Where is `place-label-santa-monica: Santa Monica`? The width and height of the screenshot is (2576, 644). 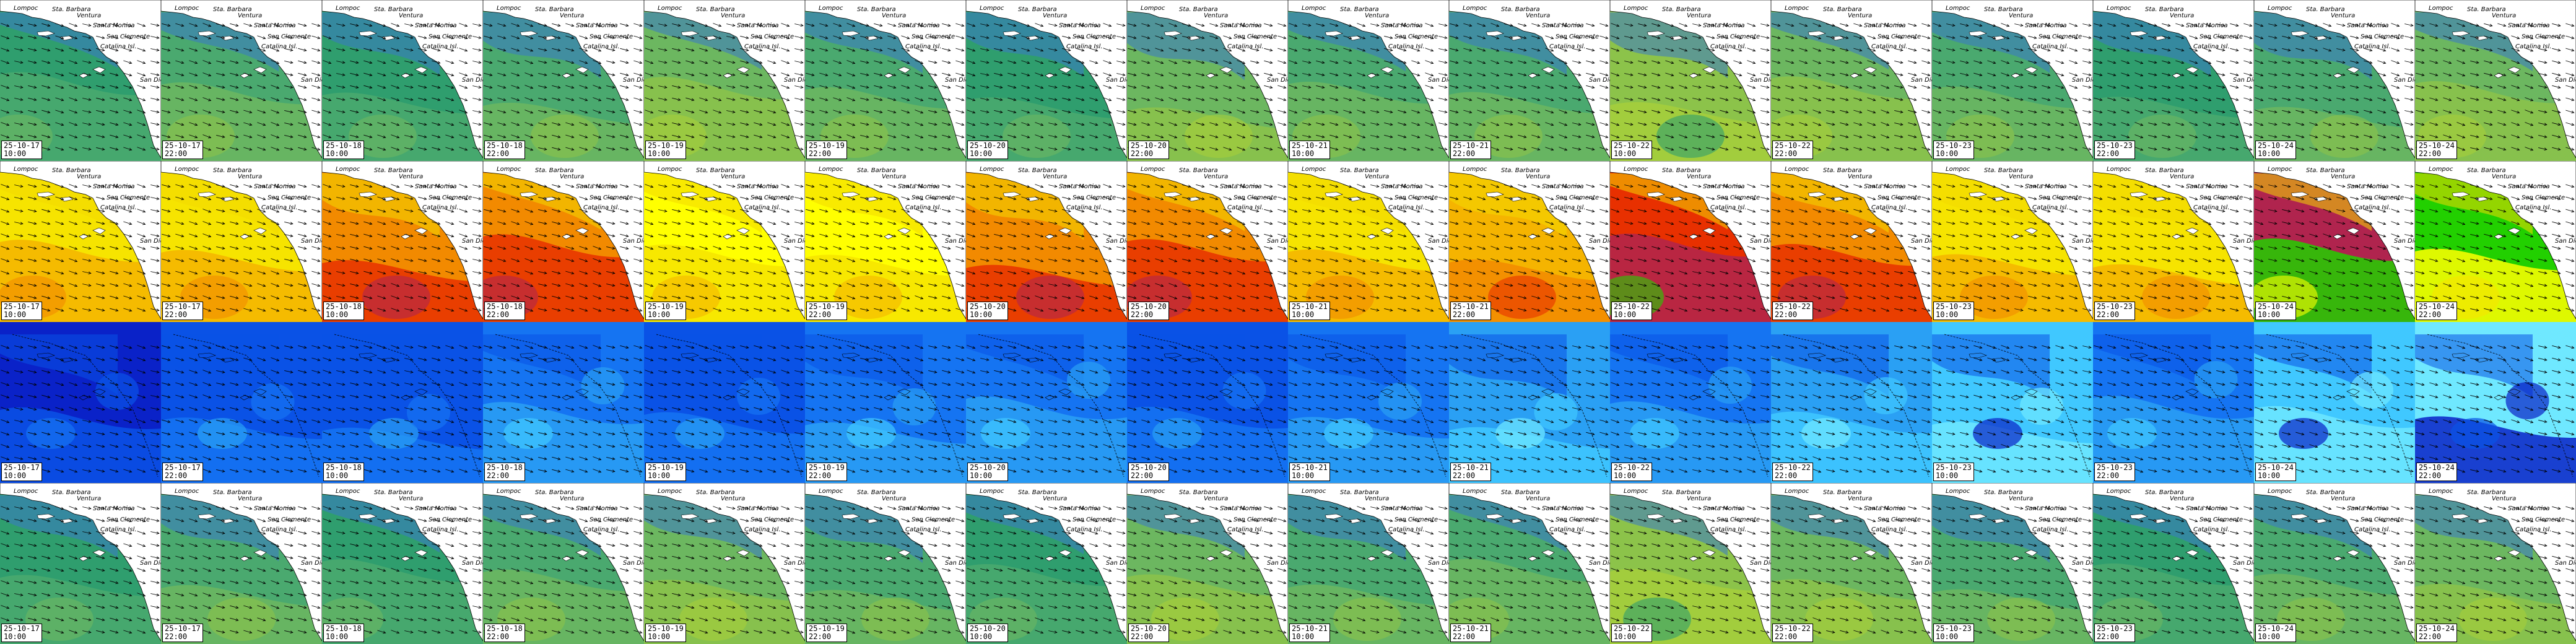 place-label-santa-monica: Santa Monica is located at coordinates (1402, 186).